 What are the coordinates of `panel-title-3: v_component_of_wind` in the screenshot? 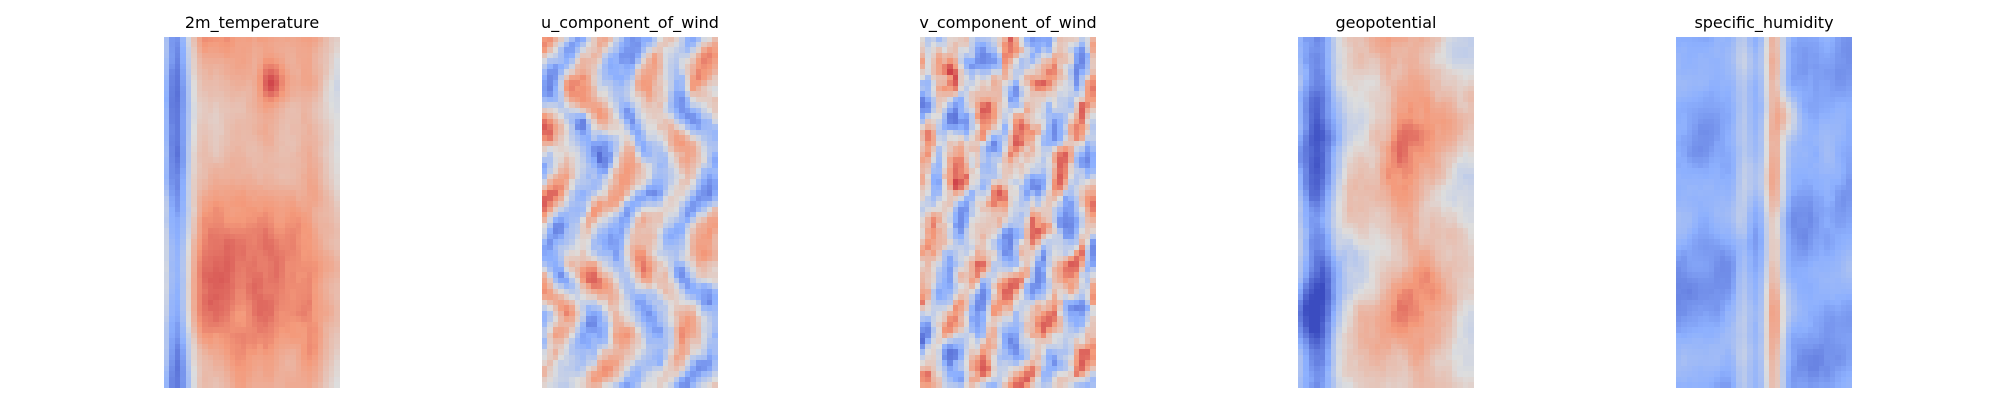 It's located at (1008, 22).